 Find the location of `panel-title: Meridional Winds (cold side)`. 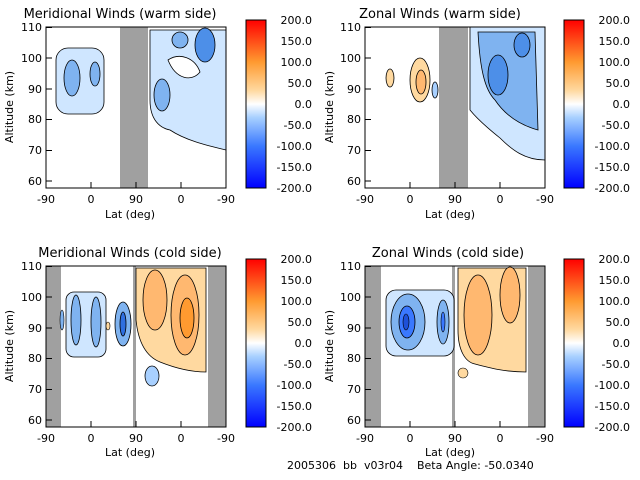

panel-title: Meridional Winds (cold side) is located at coordinates (129, 253).